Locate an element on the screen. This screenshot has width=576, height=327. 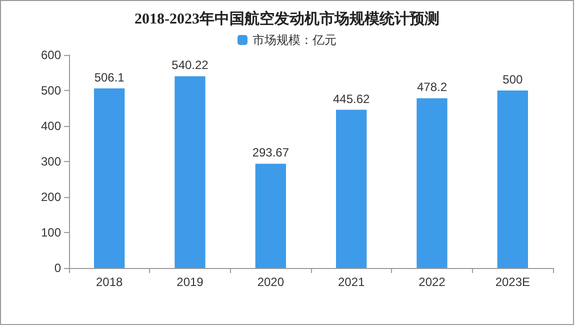
data-label: 445.62 is located at coordinates (351, 99).